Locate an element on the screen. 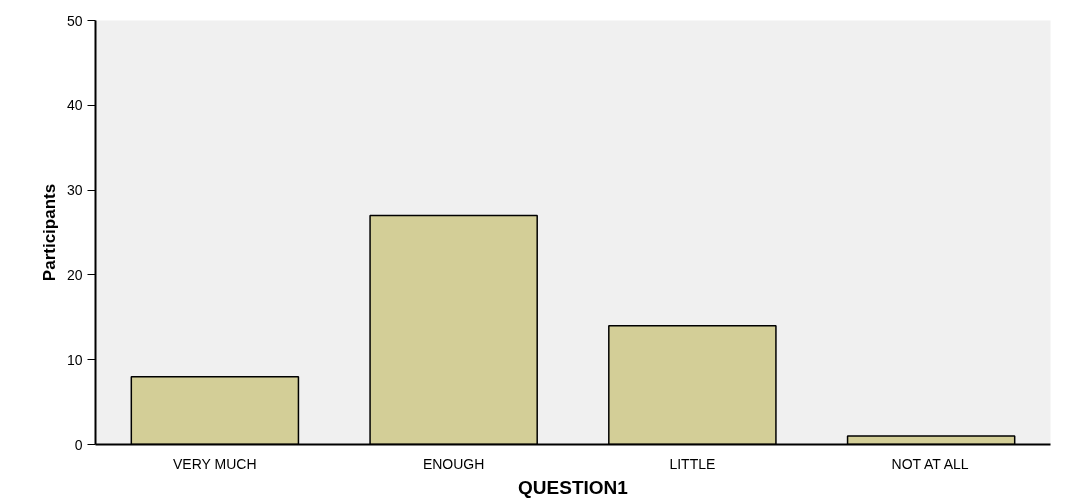  y-tick-label: 50 is located at coordinates (74, 20).